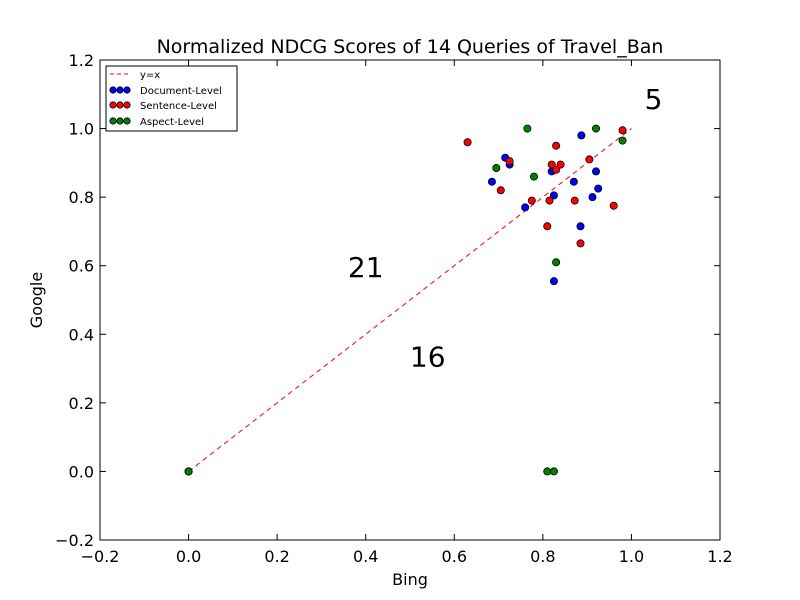 Image resolution: width=800 pixels, height=600 pixels. What do you see at coordinates (428, 356) in the screenshot?
I see `annotation-label: 16` at bounding box center [428, 356].